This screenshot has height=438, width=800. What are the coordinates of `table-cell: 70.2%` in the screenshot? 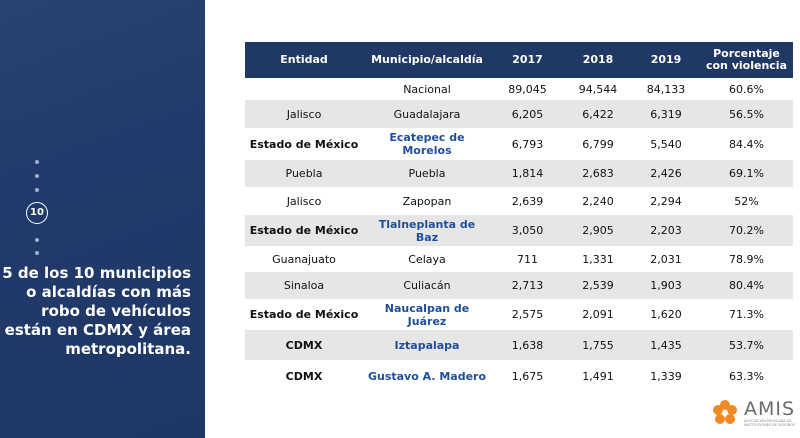 It's located at (746, 230).